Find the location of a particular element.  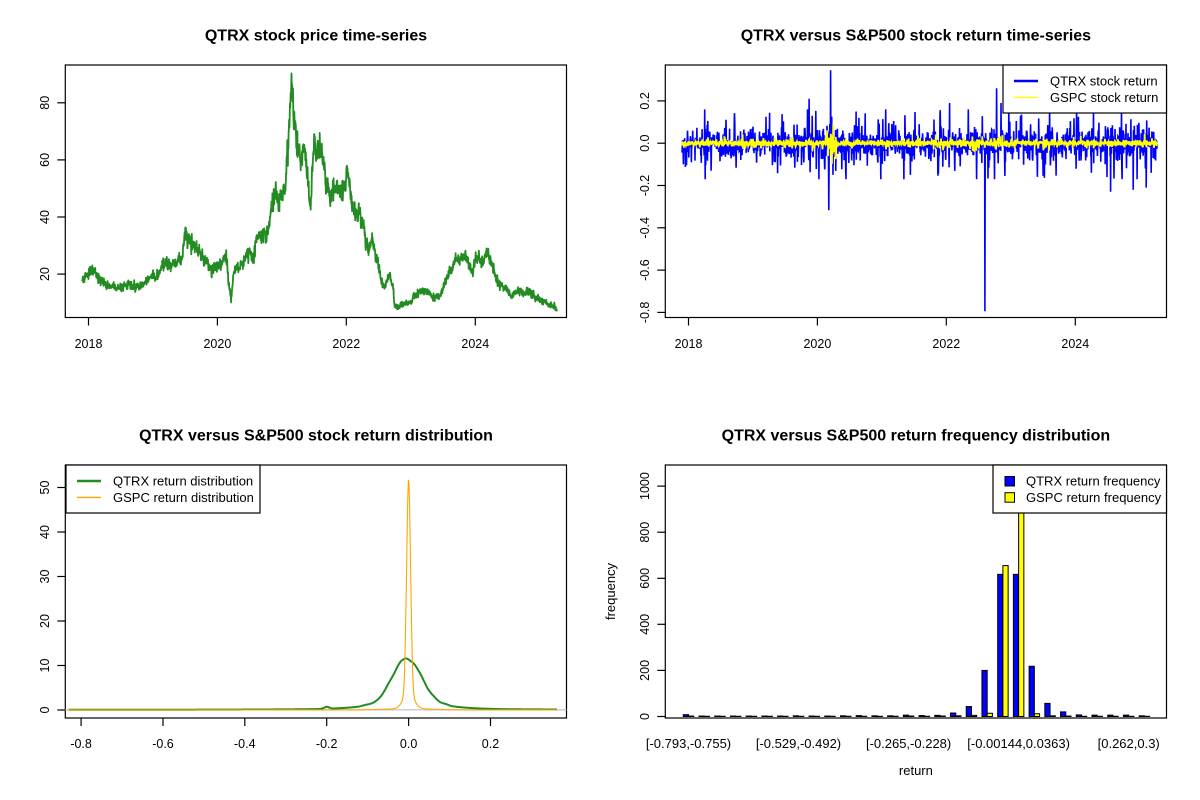

svg-text: [-0.00144,0.0363) is located at coordinates (1018, 743).